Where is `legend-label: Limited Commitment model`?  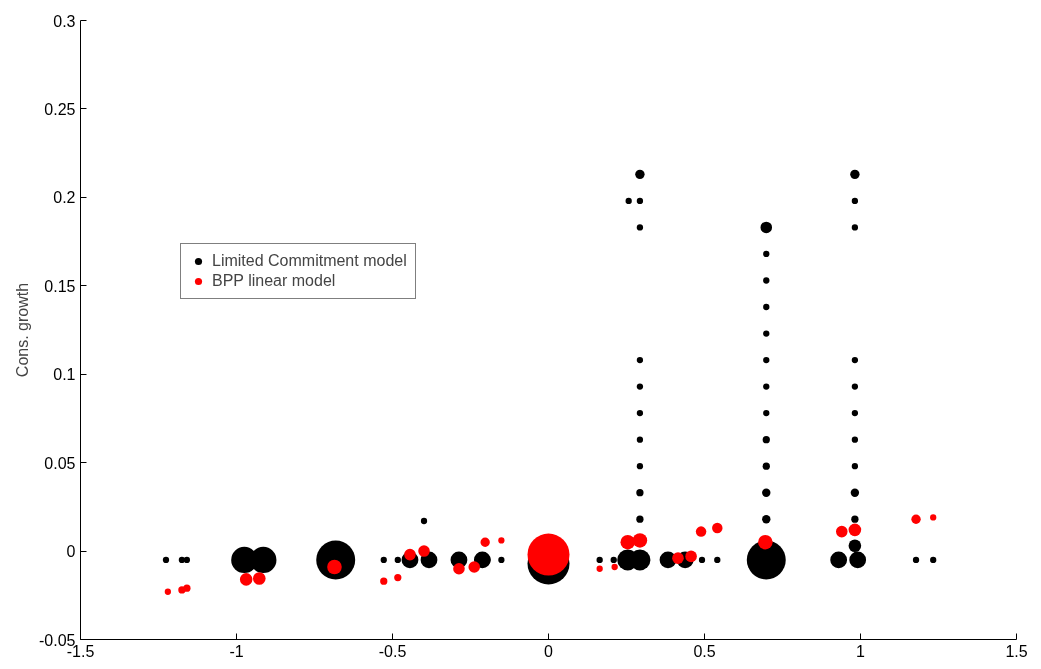
legend-label: Limited Commitment model is located at coordinates (309, 261).